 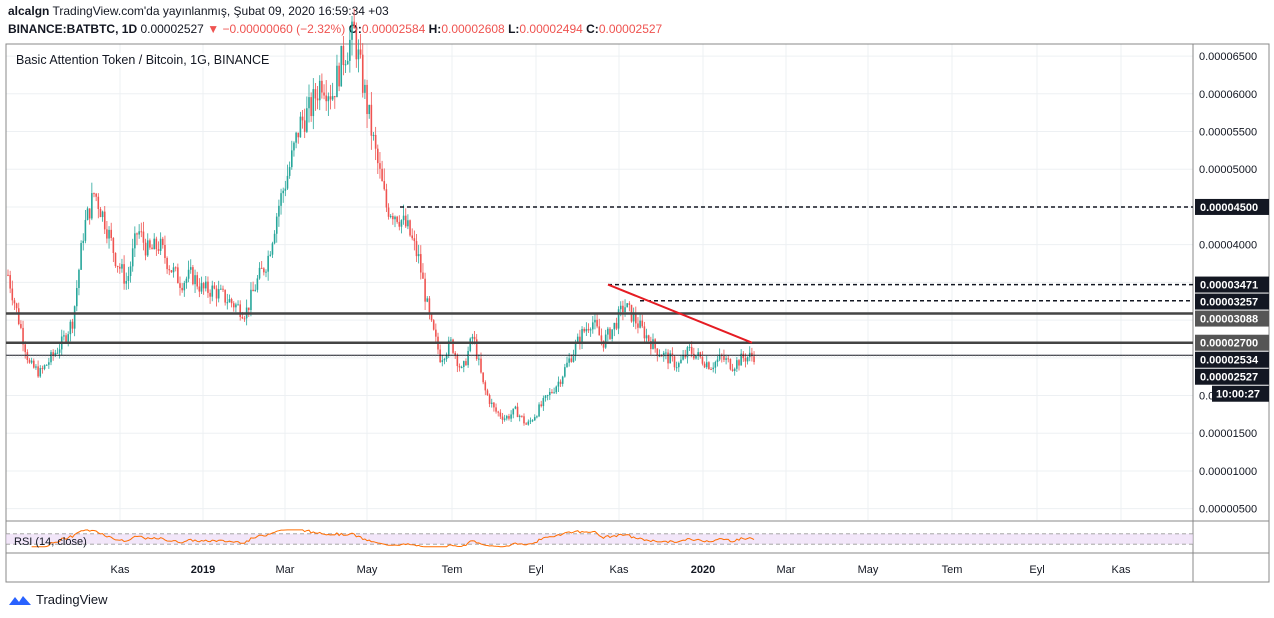 I want to click on rsi-line, so click(x=393, y=538).